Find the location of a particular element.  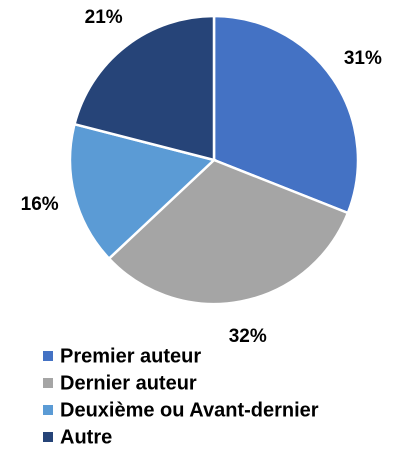

data-label: 21% is located at coordinates (104, 17).